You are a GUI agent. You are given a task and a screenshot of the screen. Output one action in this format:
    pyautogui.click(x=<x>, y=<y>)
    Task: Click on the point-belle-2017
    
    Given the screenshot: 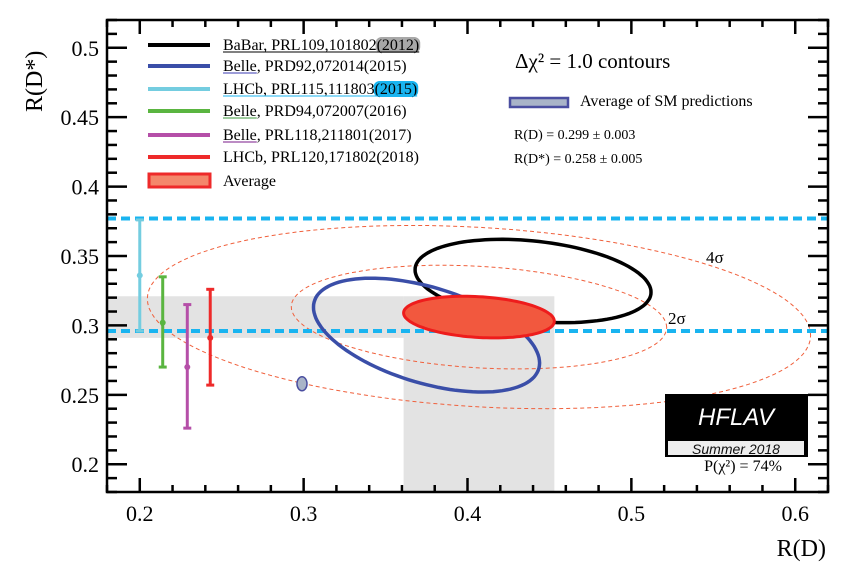 What is the action you would take?
    pyautogui.click(x=187, y=367)
    